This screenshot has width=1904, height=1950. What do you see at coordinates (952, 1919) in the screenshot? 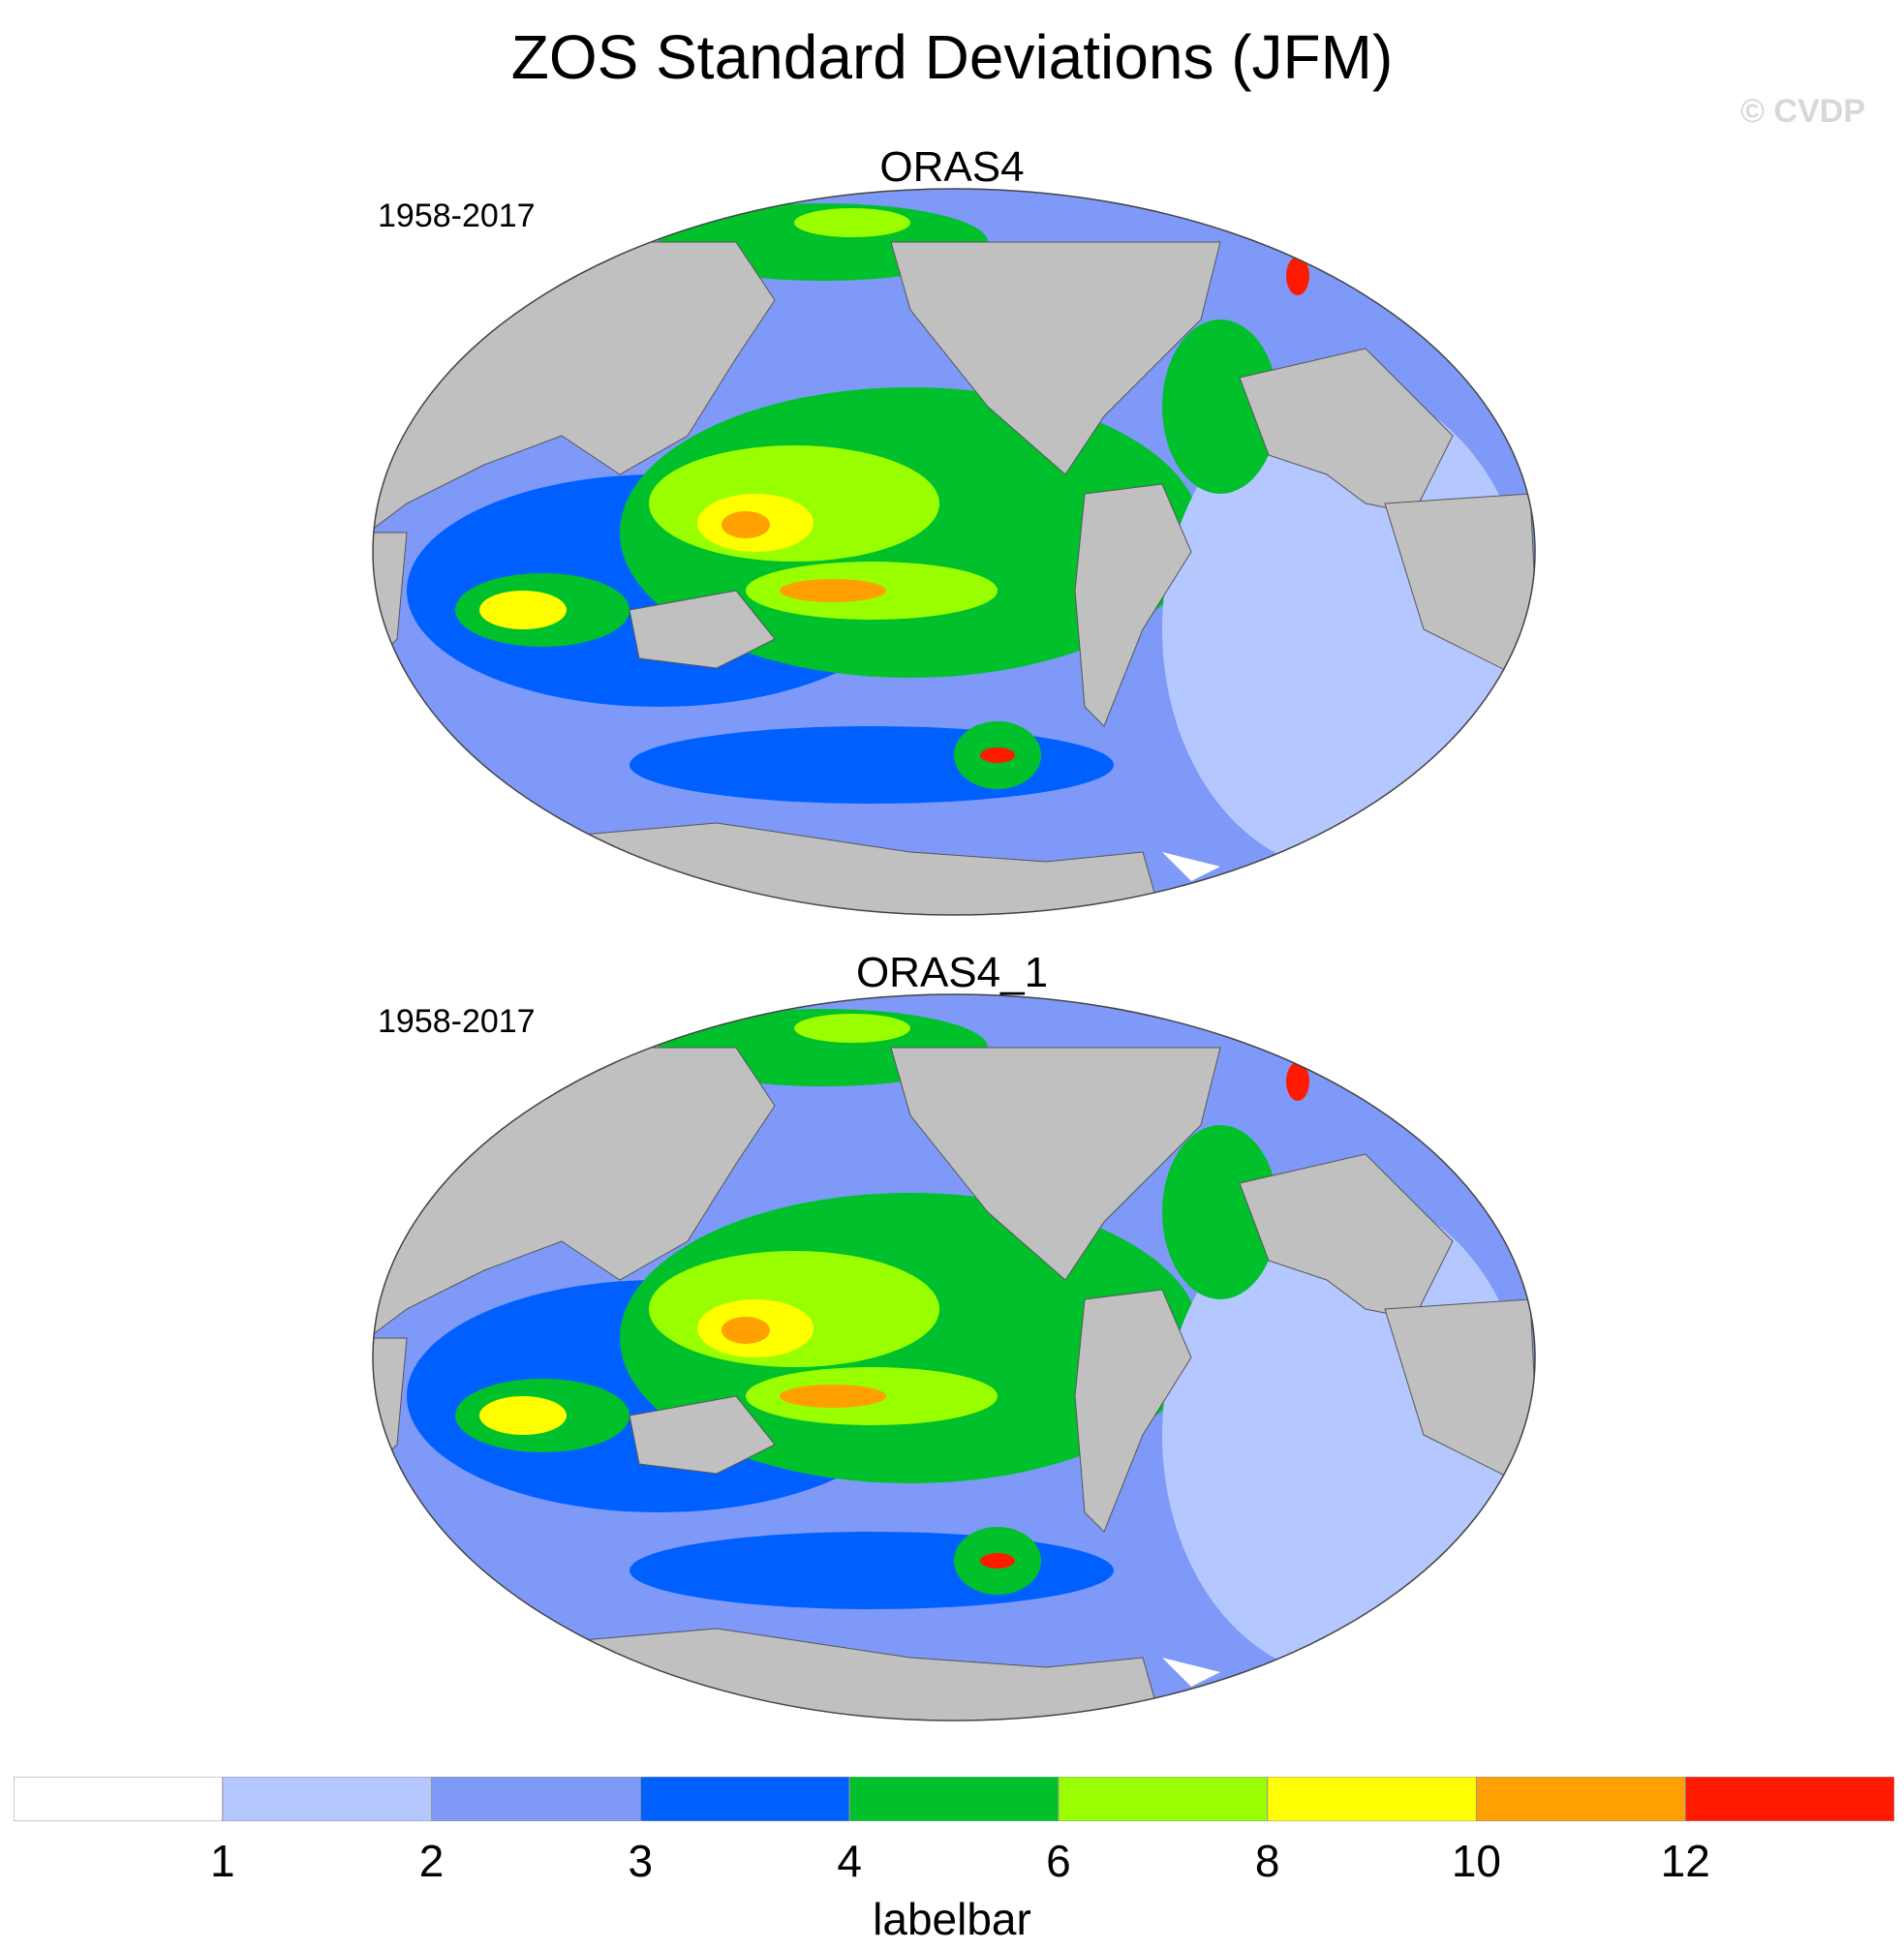
I see `labelbar-title: labelbar` at bounding box center [952, 1919].